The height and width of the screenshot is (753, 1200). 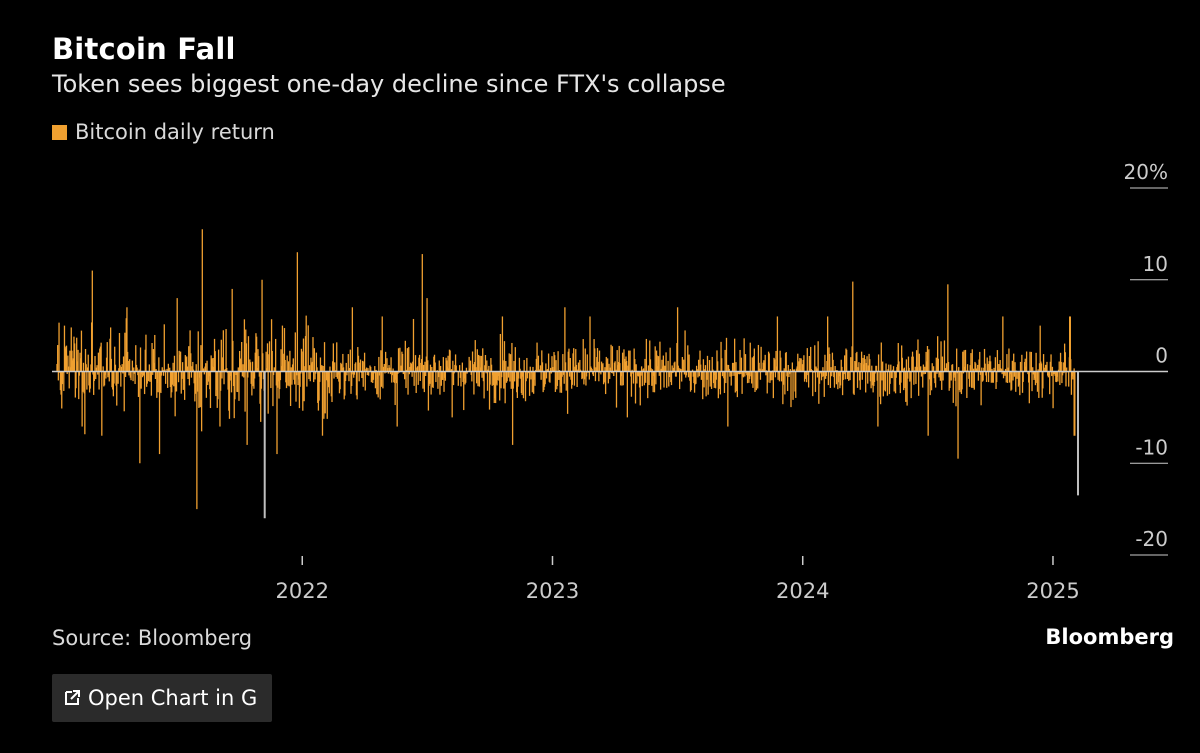 I want to click on y-tick-label: -10, so click(x=1151, y=447).